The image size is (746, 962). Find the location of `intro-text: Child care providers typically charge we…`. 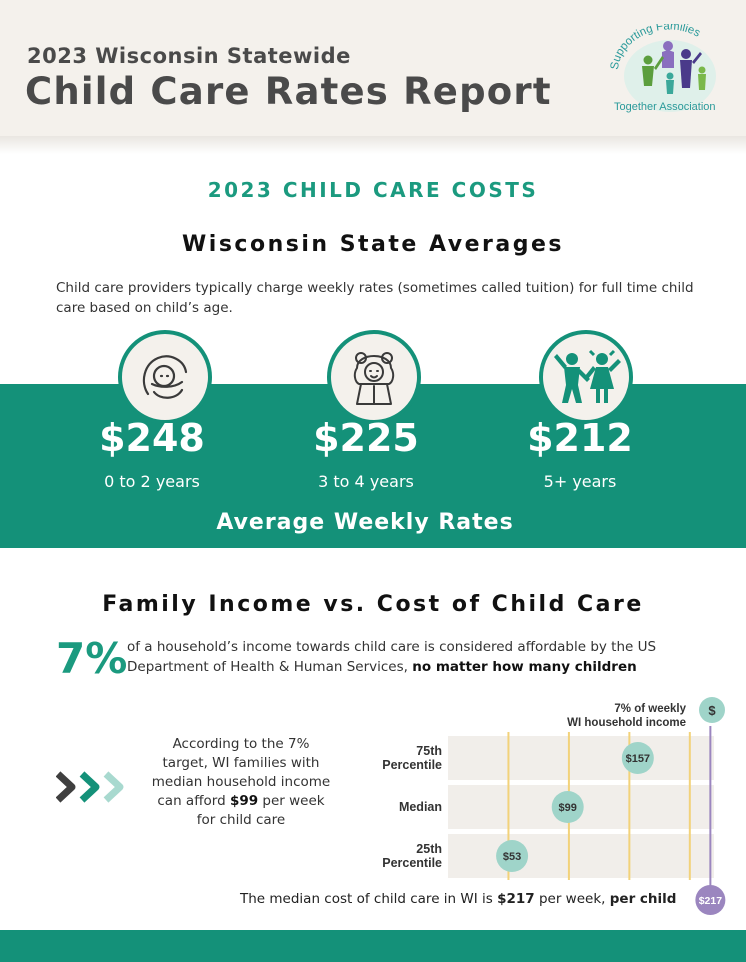

intro-text: Child care providers typically charge we… is located at coordinates (375, 298).